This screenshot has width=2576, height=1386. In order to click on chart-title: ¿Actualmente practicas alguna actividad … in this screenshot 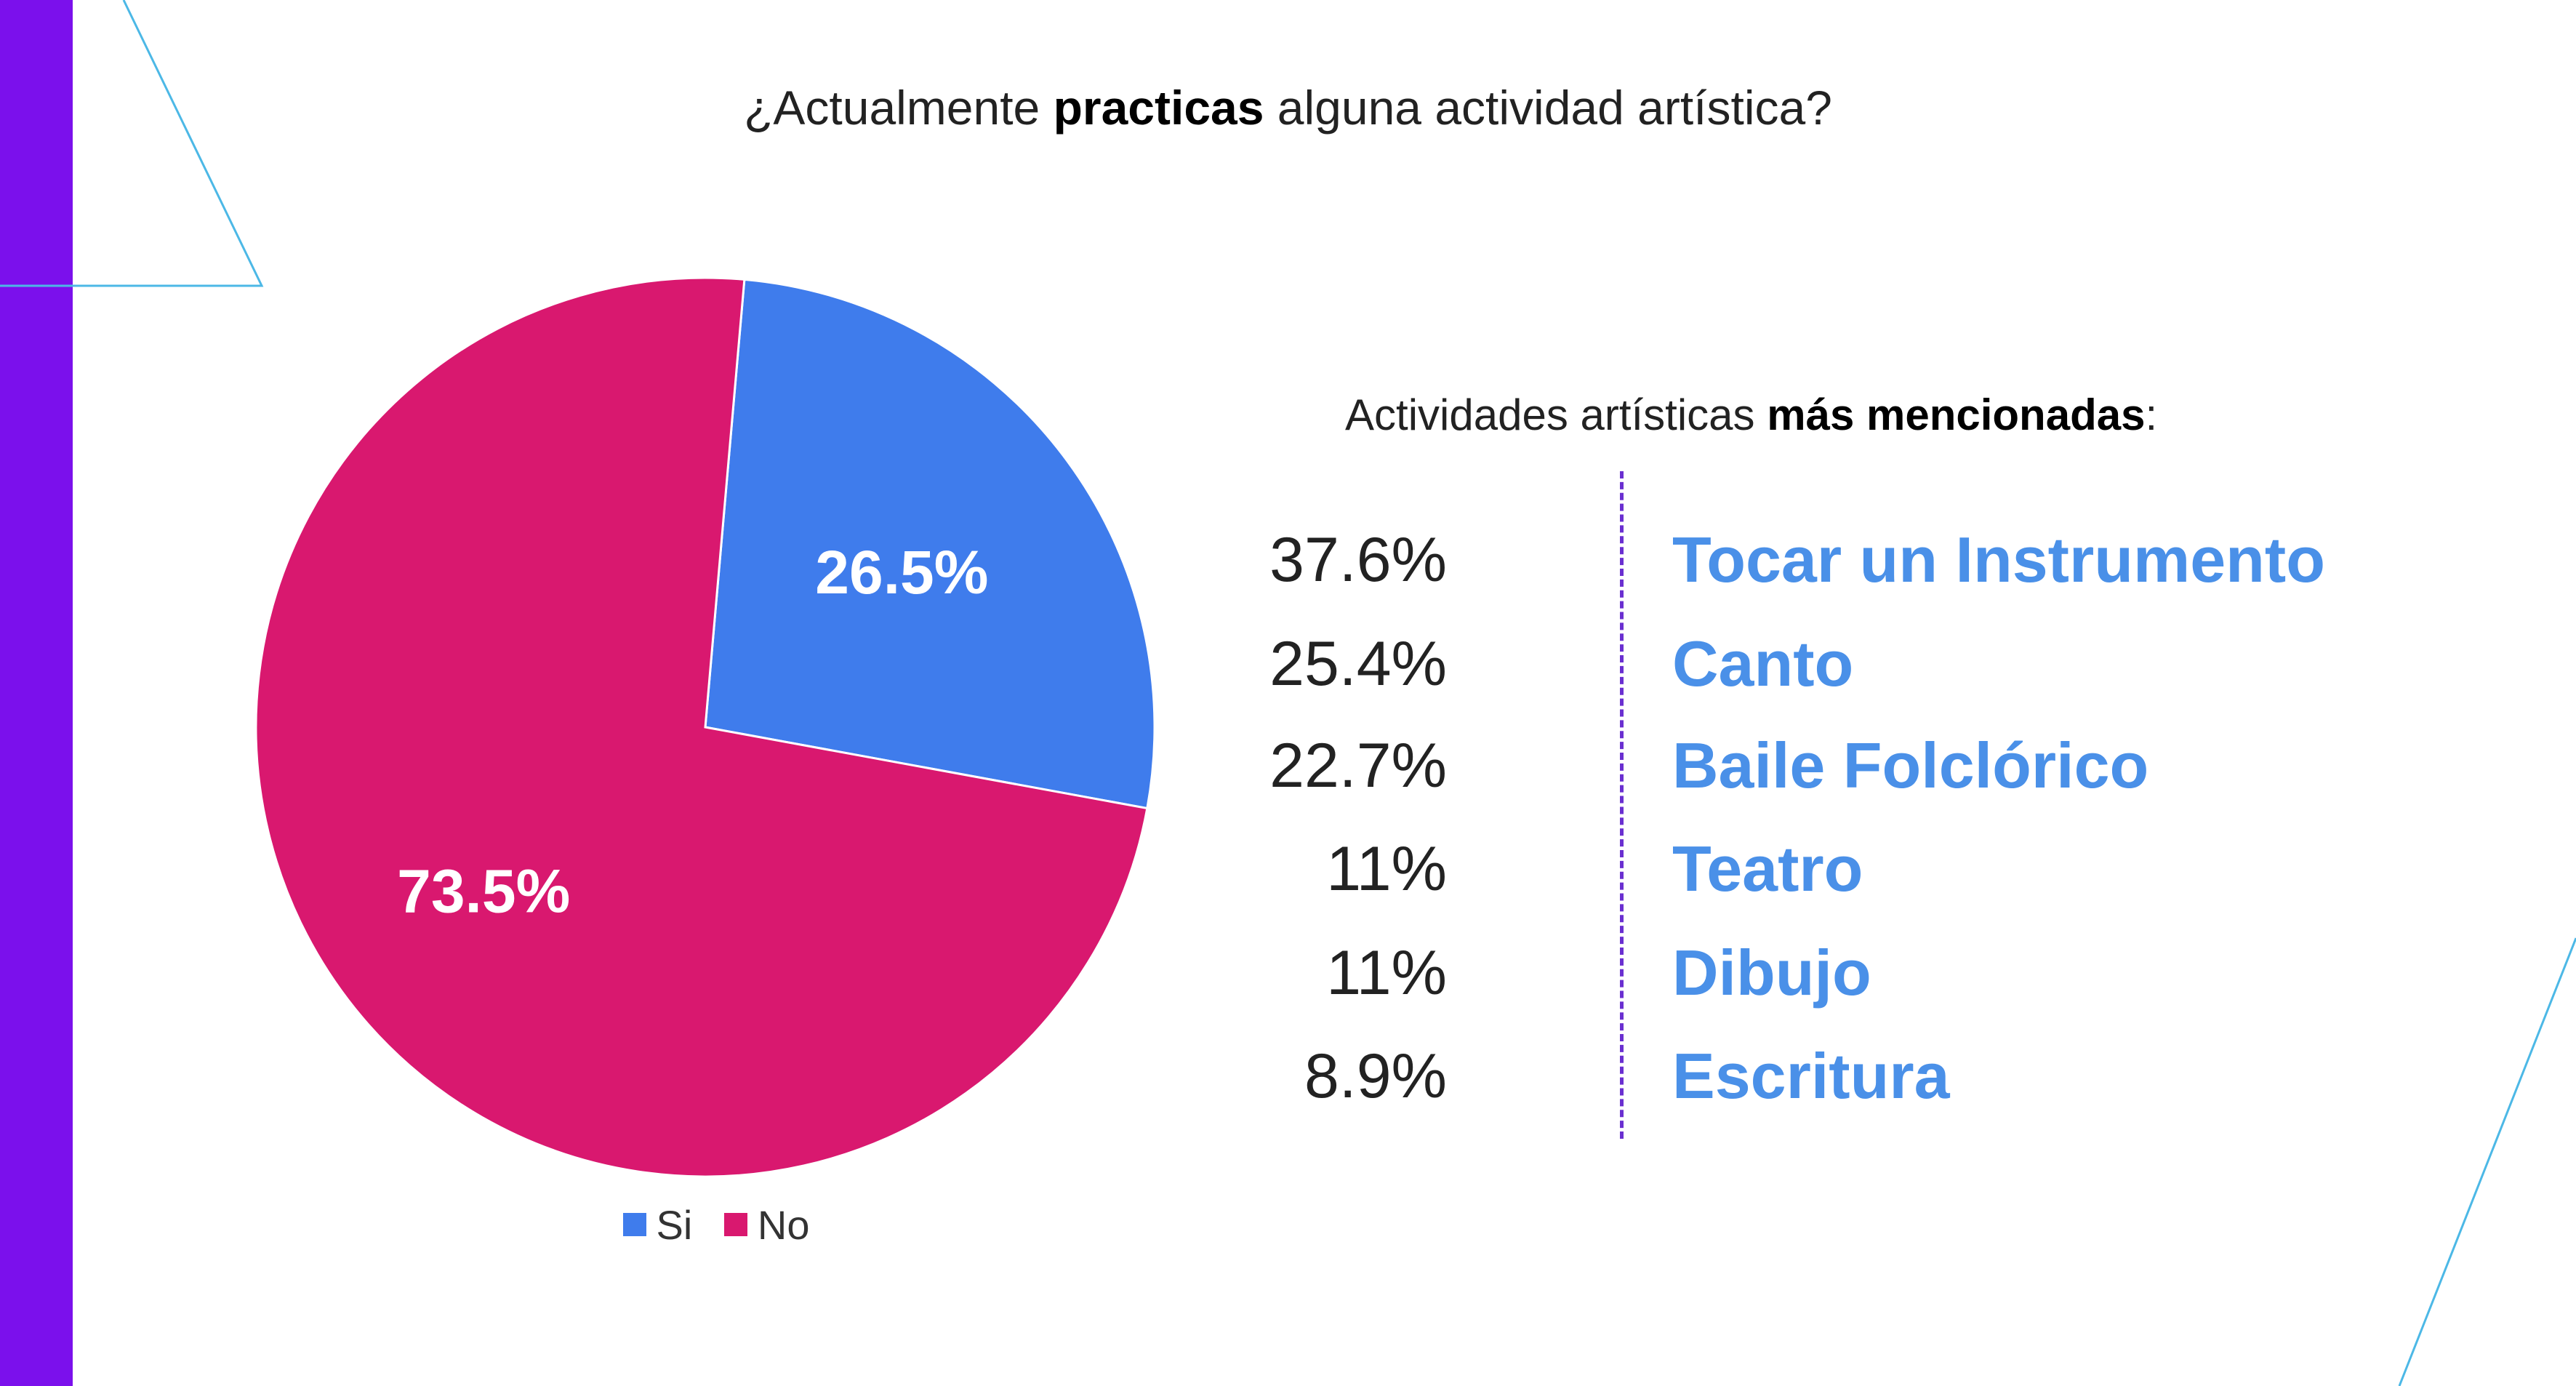, I will do `click(1288, 108)`.